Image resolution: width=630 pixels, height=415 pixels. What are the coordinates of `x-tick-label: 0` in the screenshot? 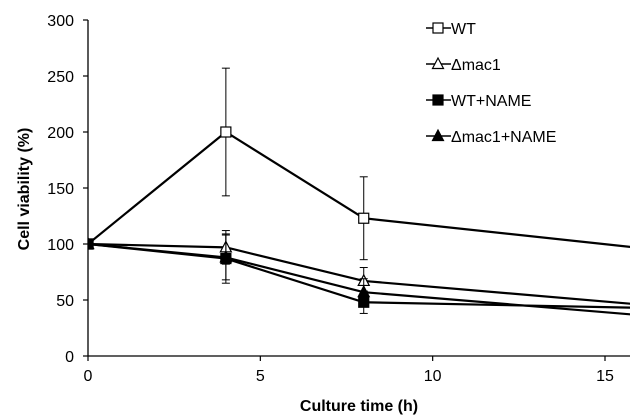 It's located at (88, 376).